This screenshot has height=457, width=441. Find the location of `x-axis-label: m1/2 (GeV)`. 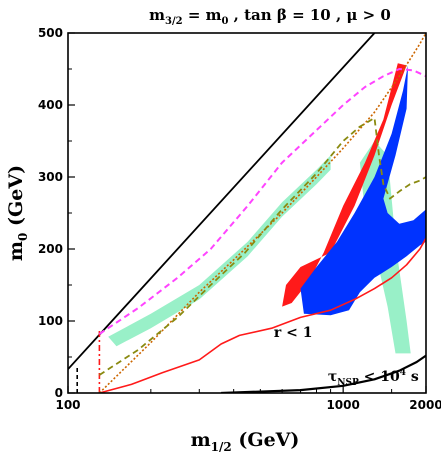

x-axis-label: m1/2 (GeV) is located at coordinates (245, 441).